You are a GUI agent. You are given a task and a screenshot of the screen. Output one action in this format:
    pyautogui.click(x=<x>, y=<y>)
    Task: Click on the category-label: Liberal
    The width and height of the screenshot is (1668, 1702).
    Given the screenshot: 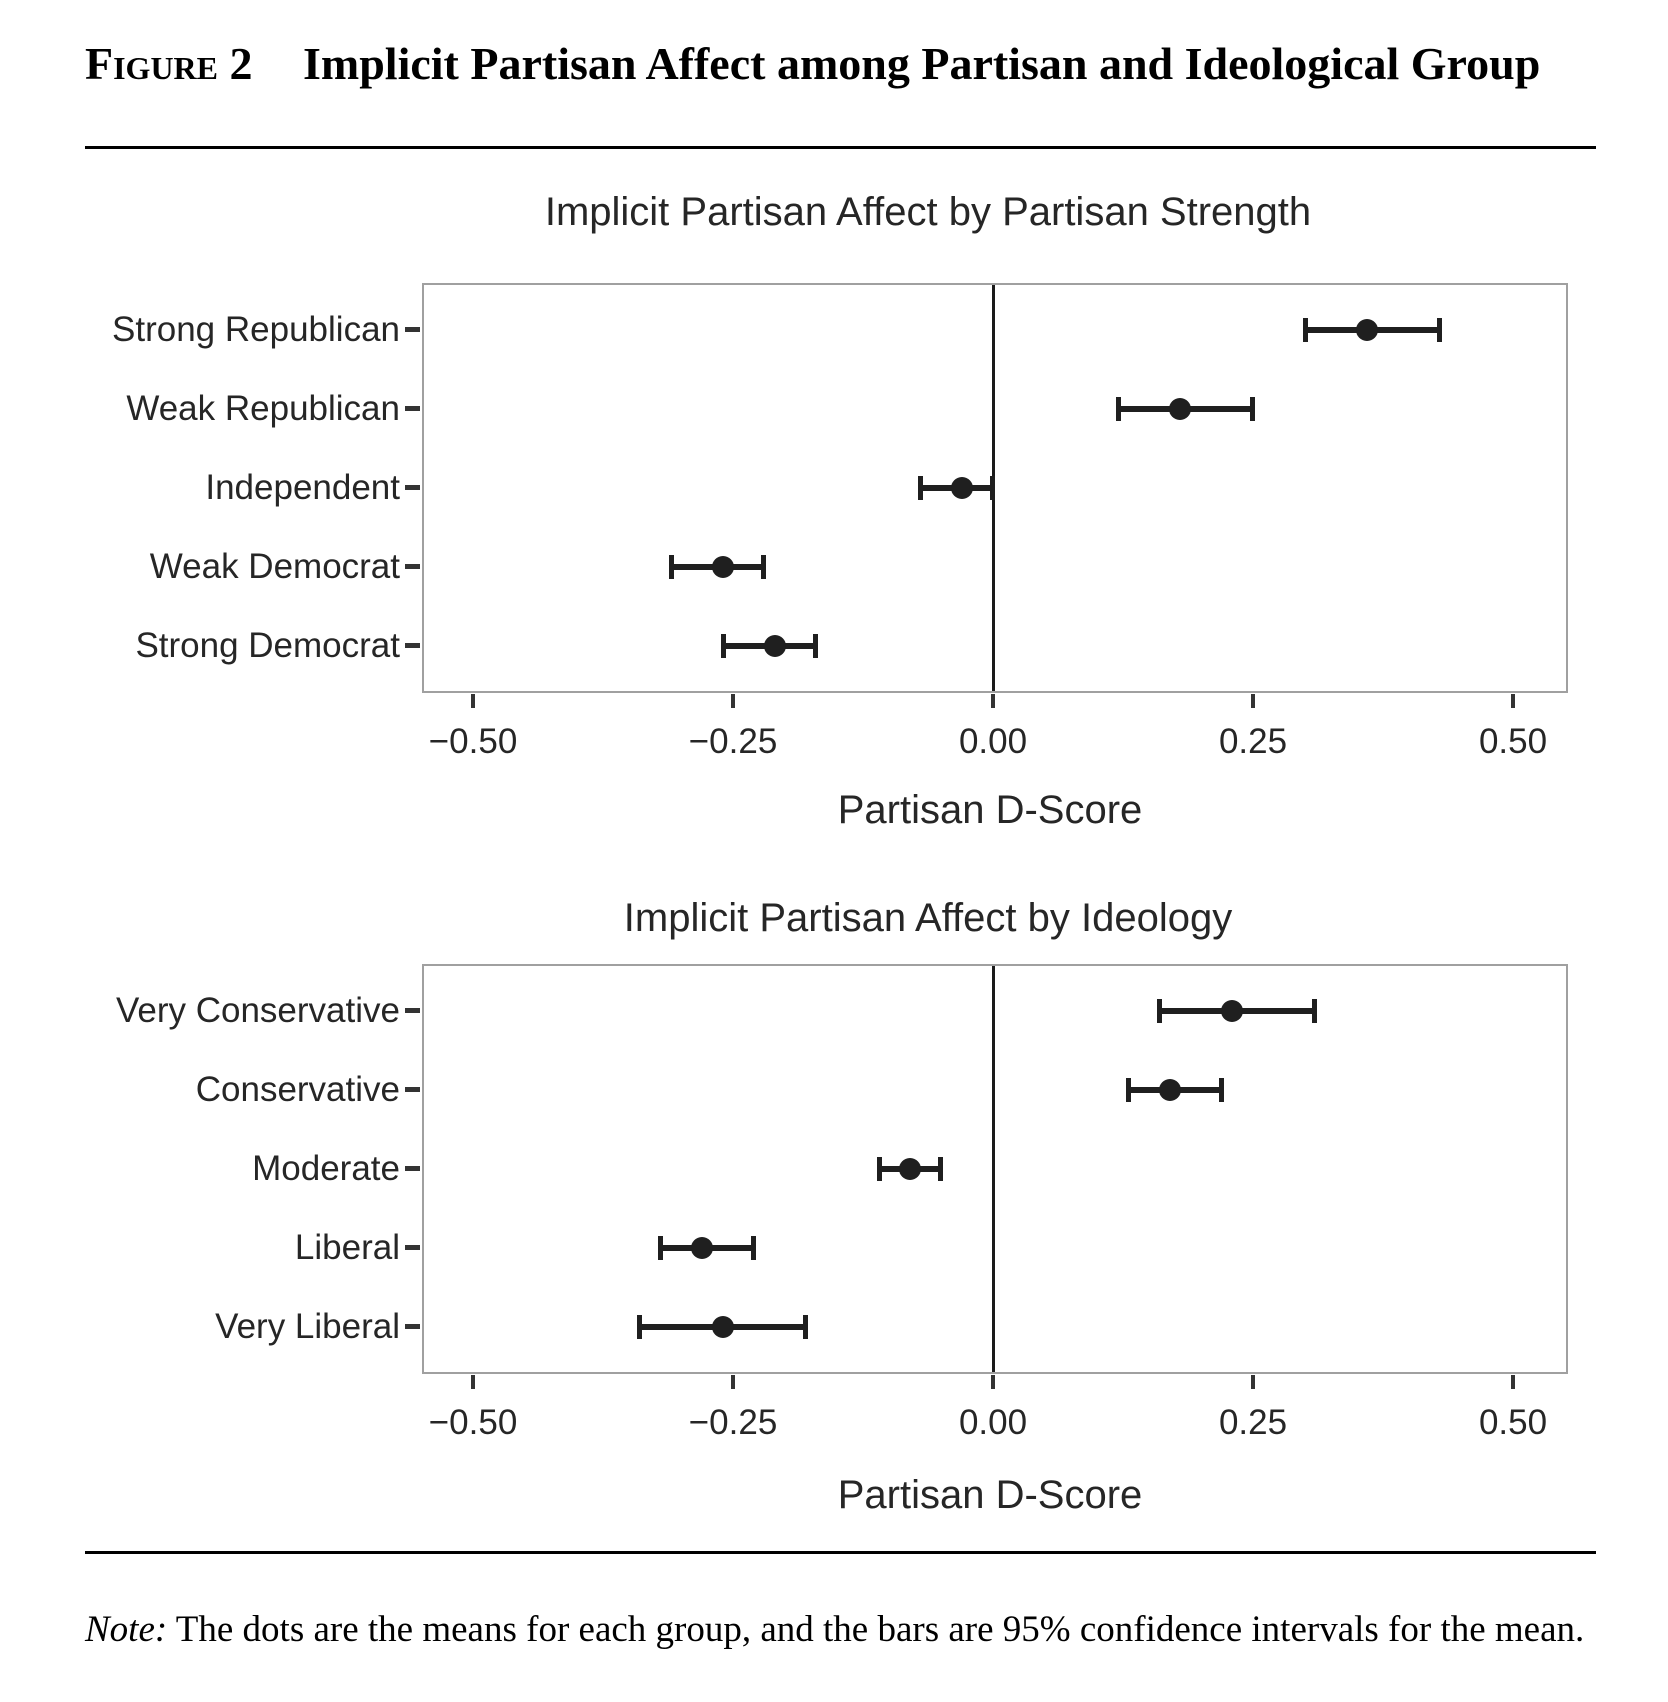 What is the action you would take?
    pyautogui.click(x=347, y=1247)
    